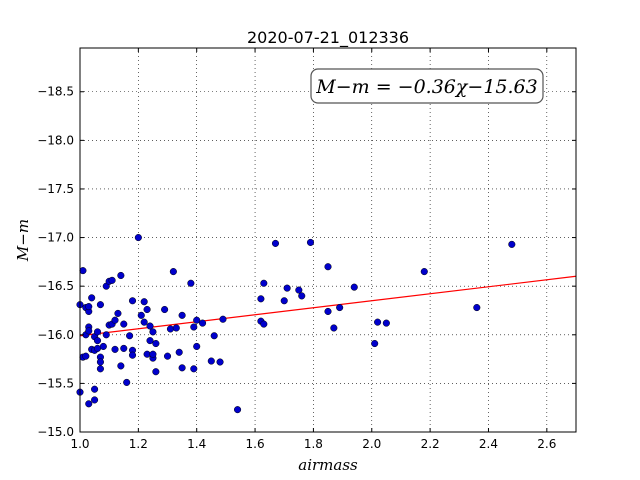 The width and height of the screenshot is (640, 480). I want to click on fit-annotation: M−m = −0.36χ−15.63, so click(427, 86).